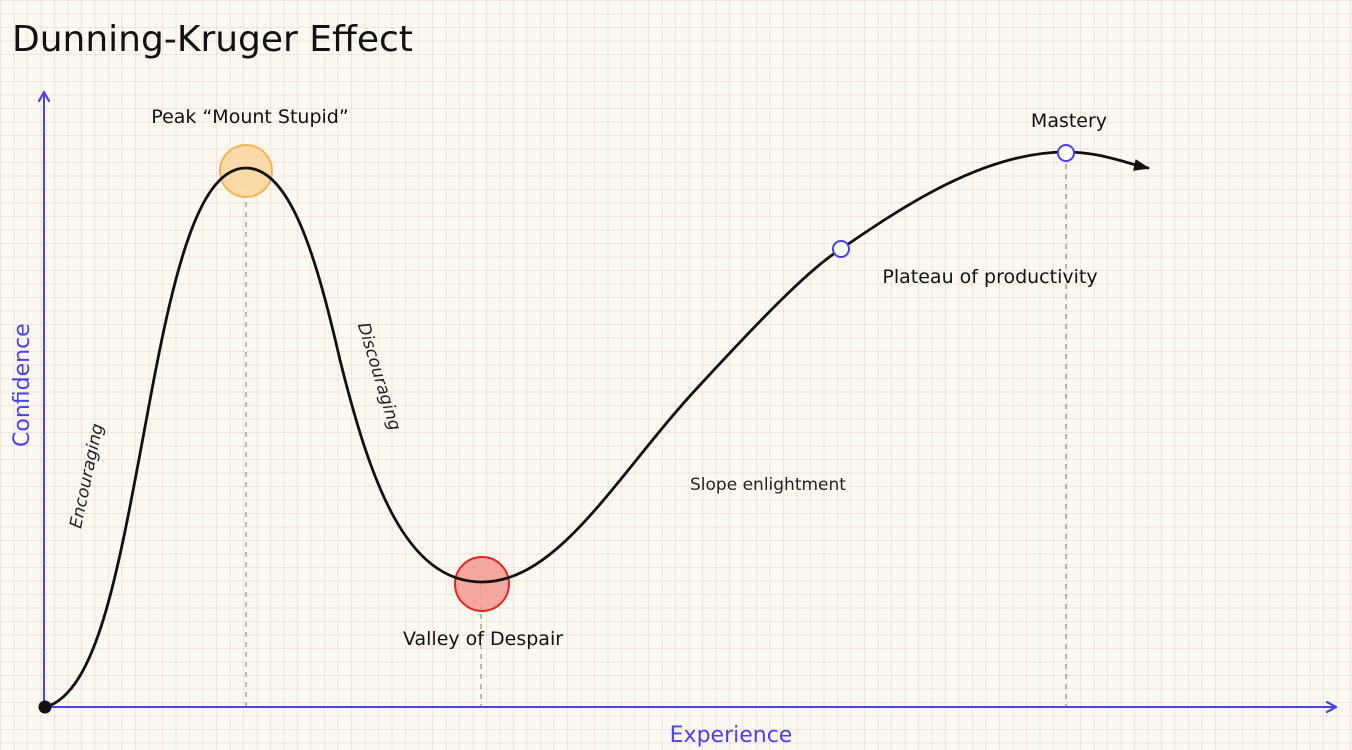  I want to click on y-axis-label: Confidence, so click(22, 385).